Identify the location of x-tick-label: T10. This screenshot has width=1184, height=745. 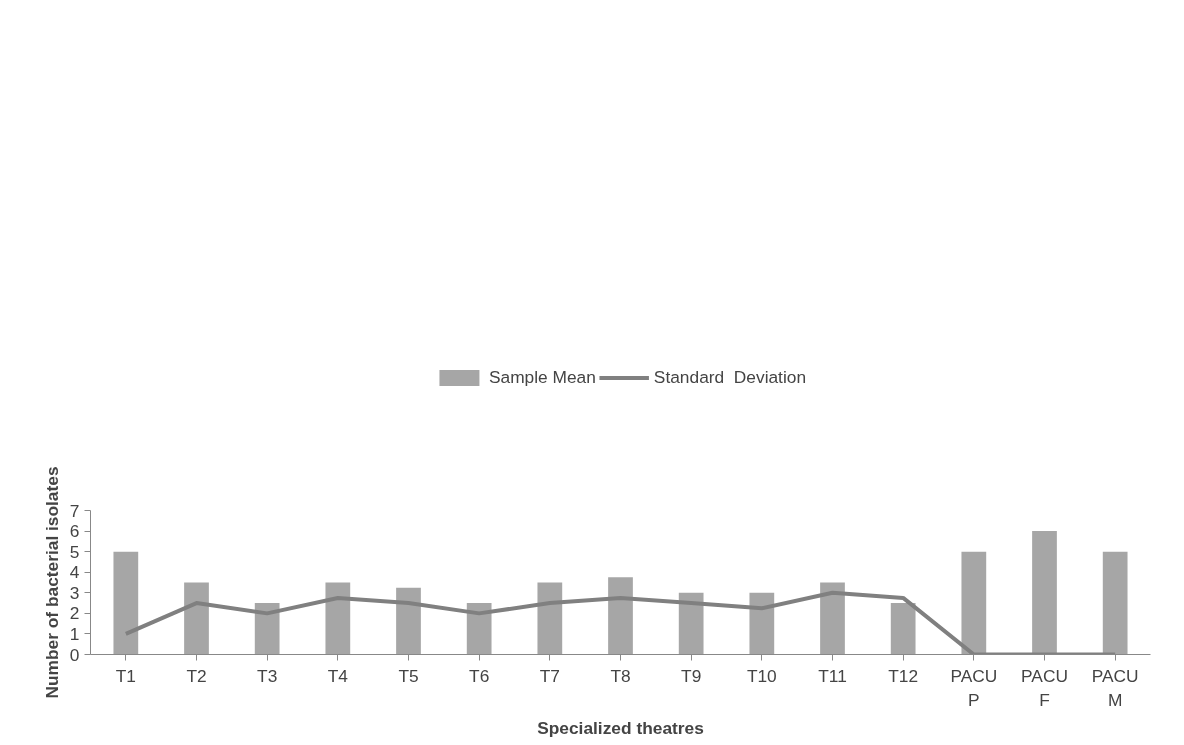
(761, 675).